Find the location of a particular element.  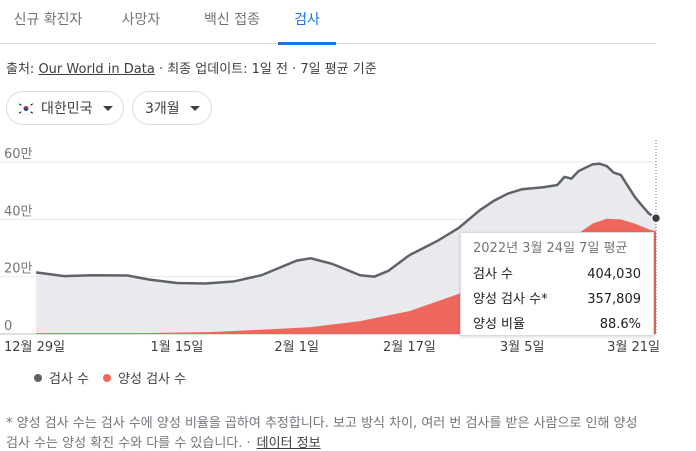

chart-legend: 검사 수 양성 검사 수 is located at coordinates (117, 377).